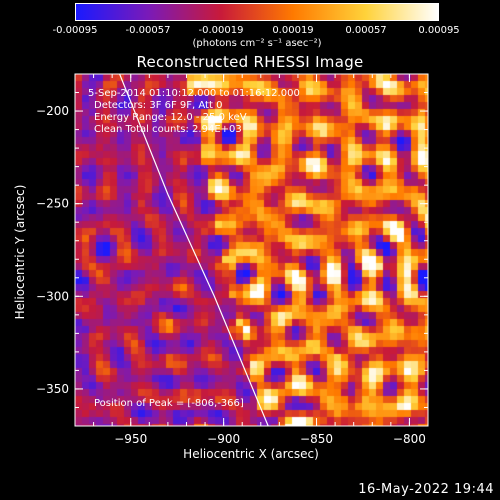 The image size is (500, 500). What do you see at coordinates (439, 30) in the screenshot?
I see `colorbar-tick: 0.00095` at bounding box center [439, 30].